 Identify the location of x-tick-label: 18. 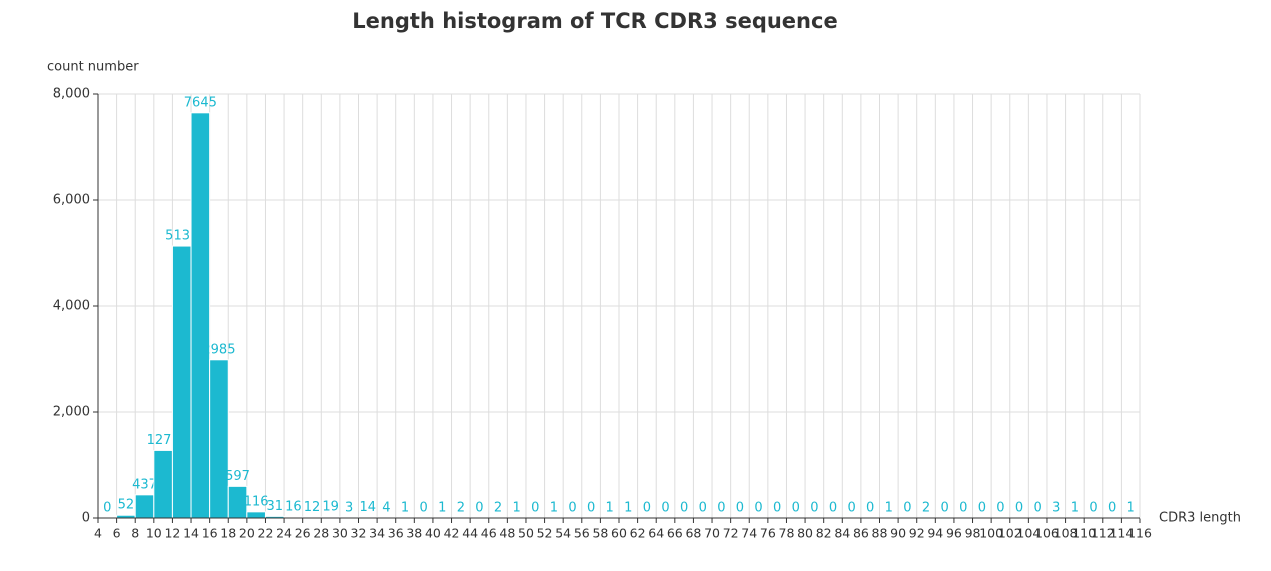
(228, 533).